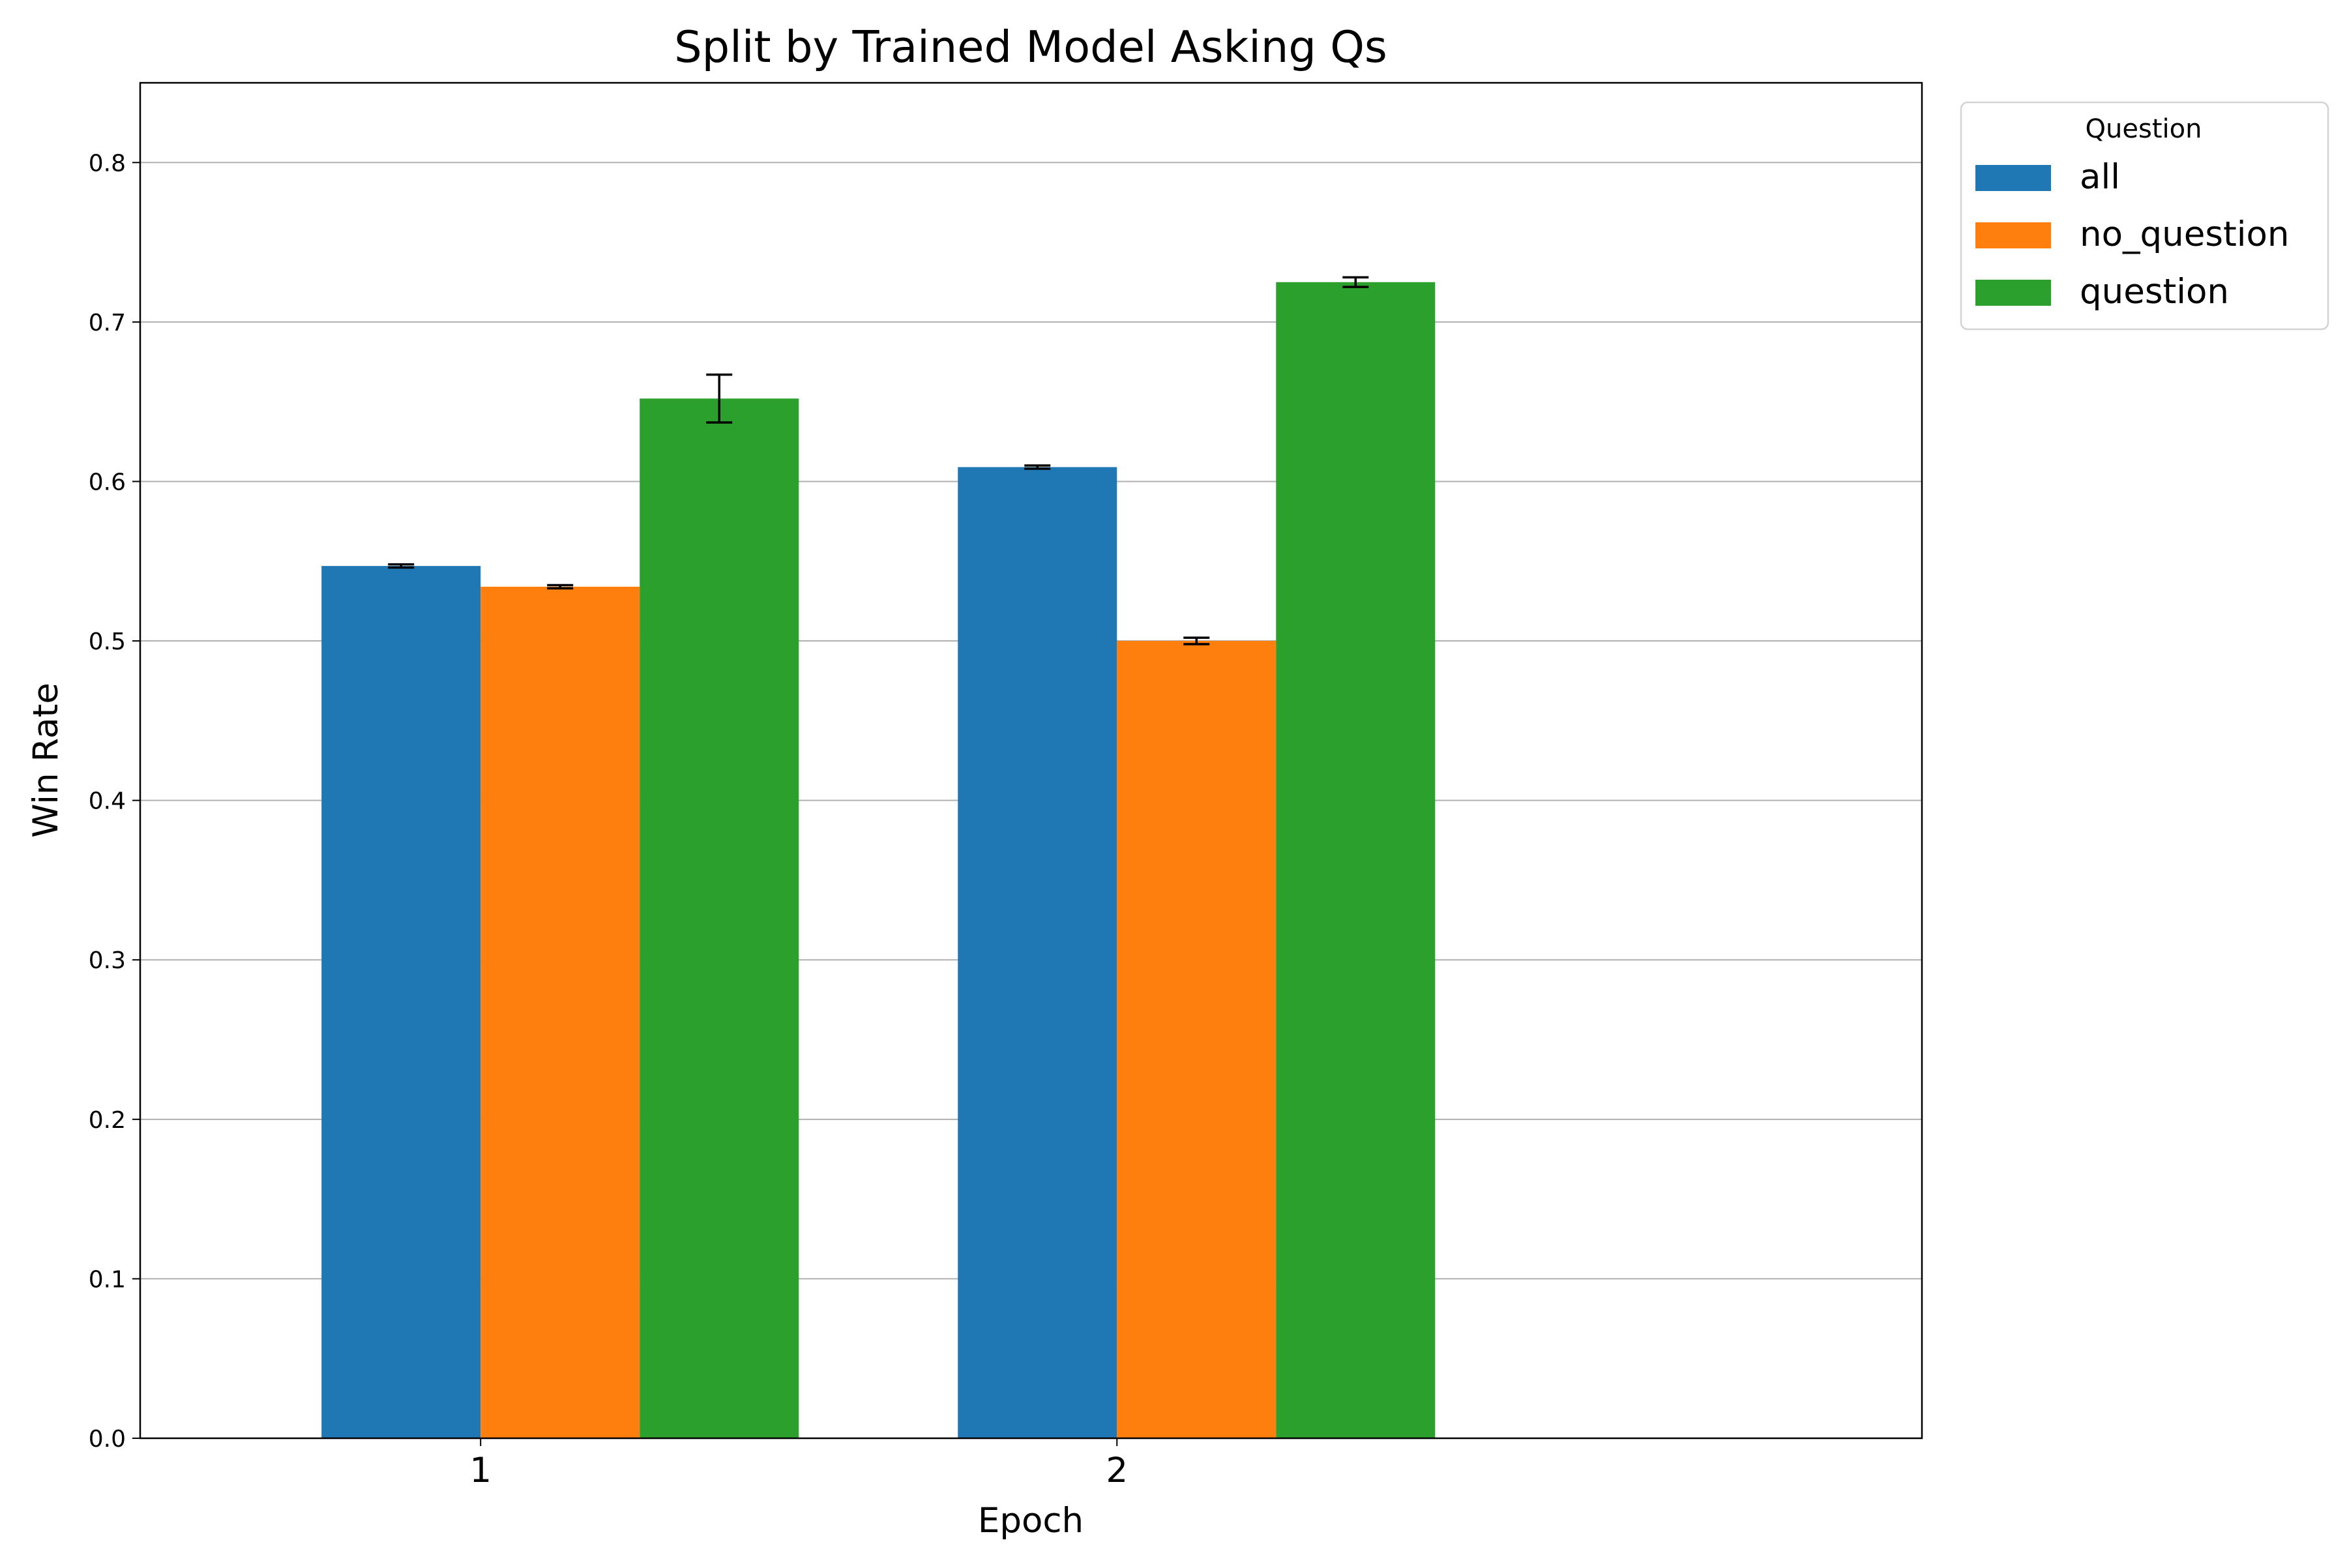 This screenshot has height=1568, width=2347. I want to click on legend-label-no_question: no_question, so click(2185, 234).